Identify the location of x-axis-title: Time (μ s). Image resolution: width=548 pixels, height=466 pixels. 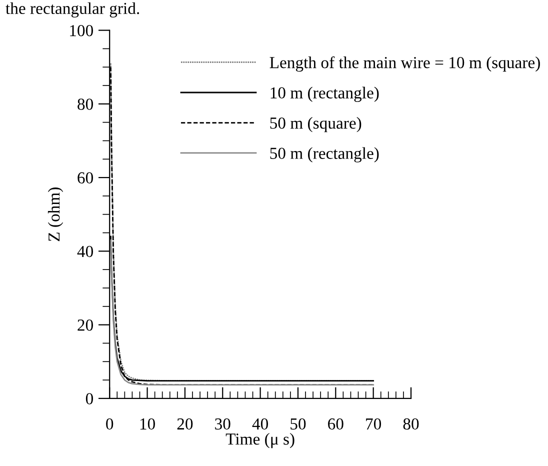
(260, 440).